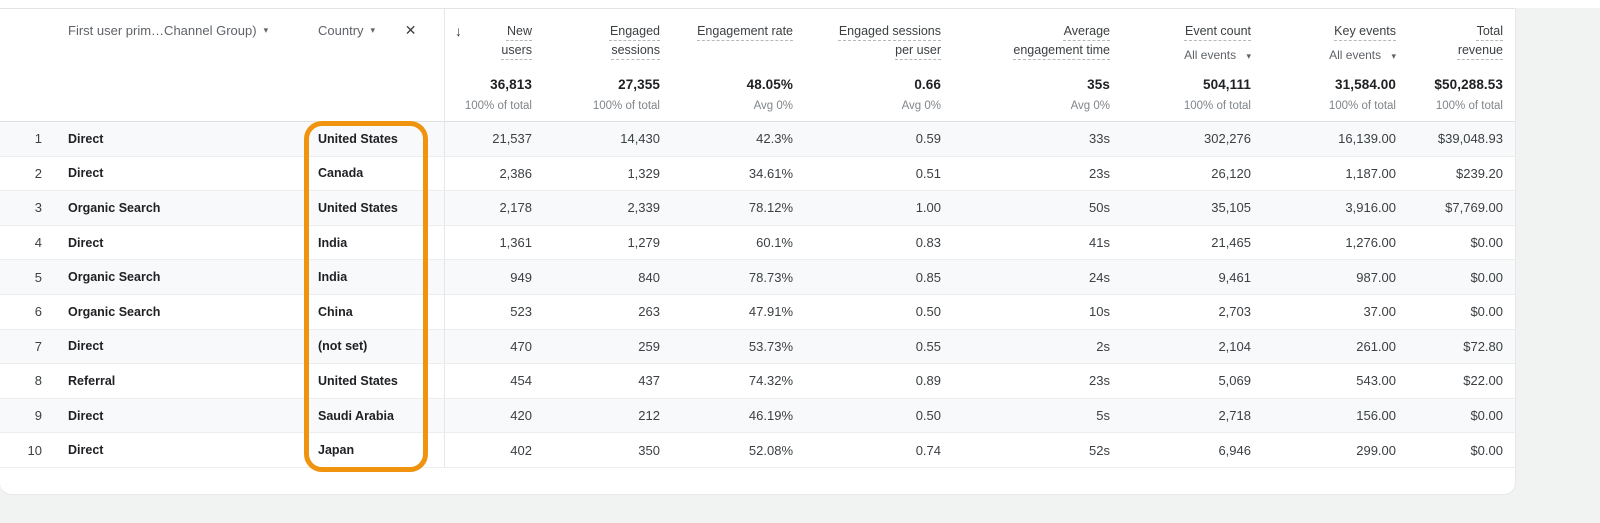 This screenshot has height=523, width=1600. I want to click on row-metric-value: 23s, so click(1099, 173).